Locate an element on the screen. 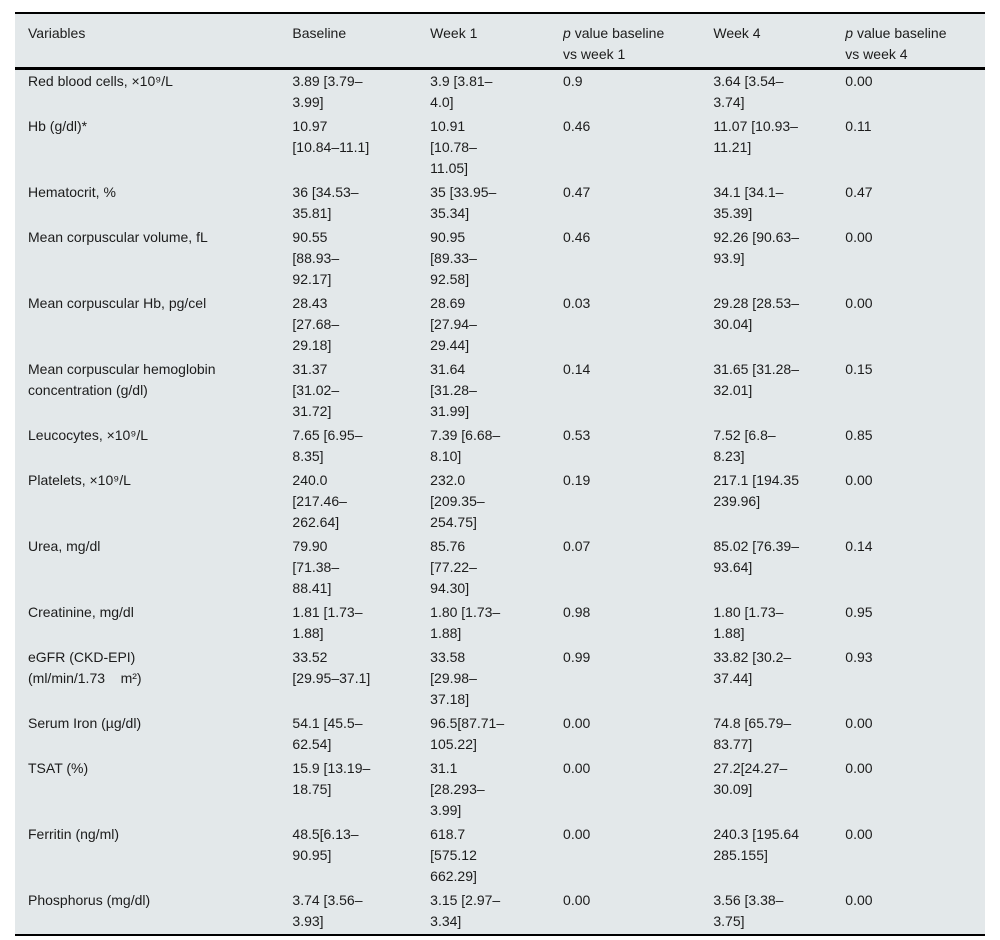 The height and width of the screenshot is (940, 1000). cell-week4: 240.3 [195.64 285.155] is located at coordinates (756, 844).